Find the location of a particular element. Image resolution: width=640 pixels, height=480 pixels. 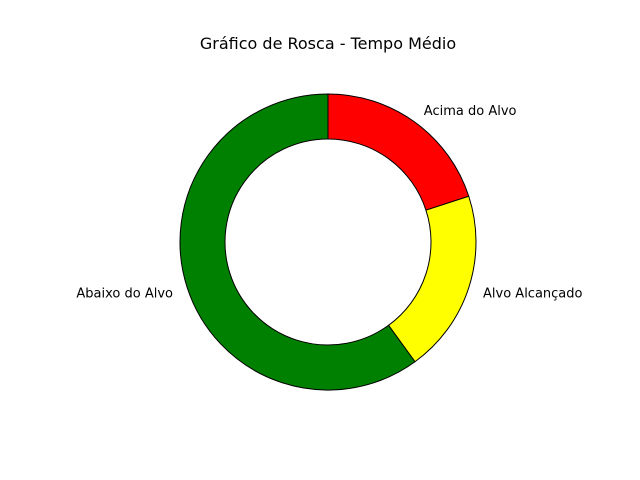

slice-label-2: Abaixo do Alvo is located at coordinates (124, 293).